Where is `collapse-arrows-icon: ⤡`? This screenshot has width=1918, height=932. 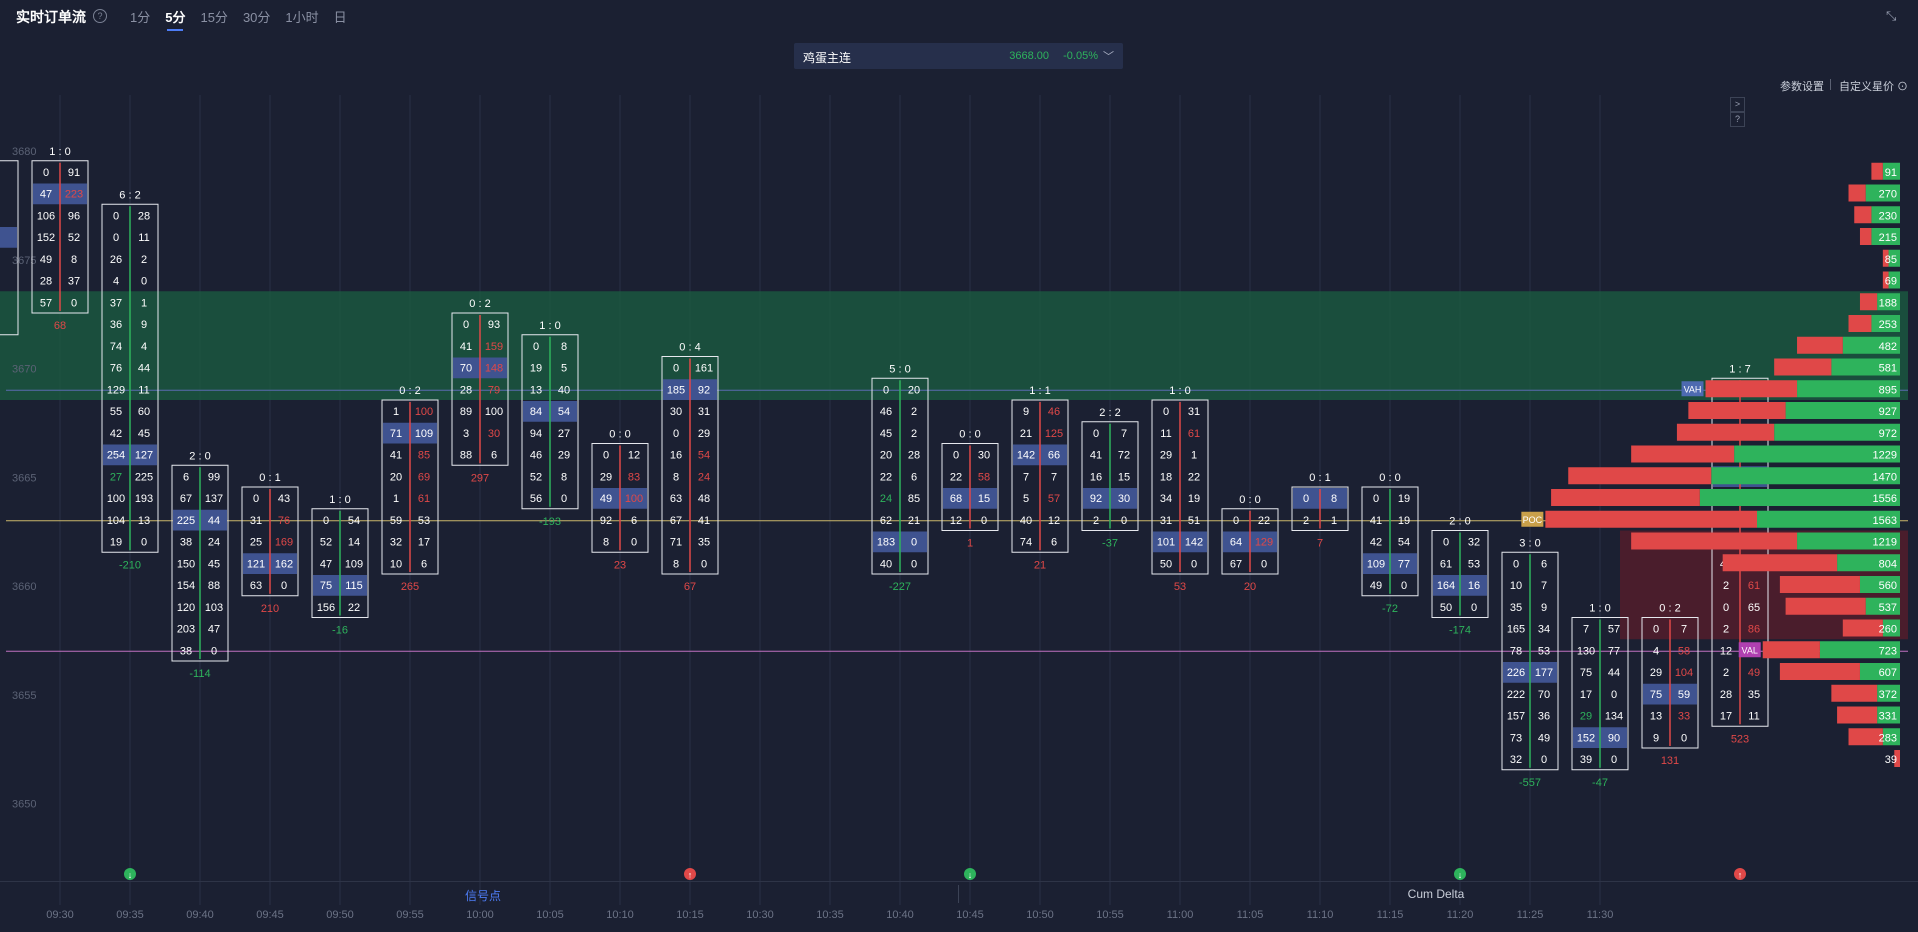
collapse-arrows-icon: ⤡ is located at coordinates (1891, 15).